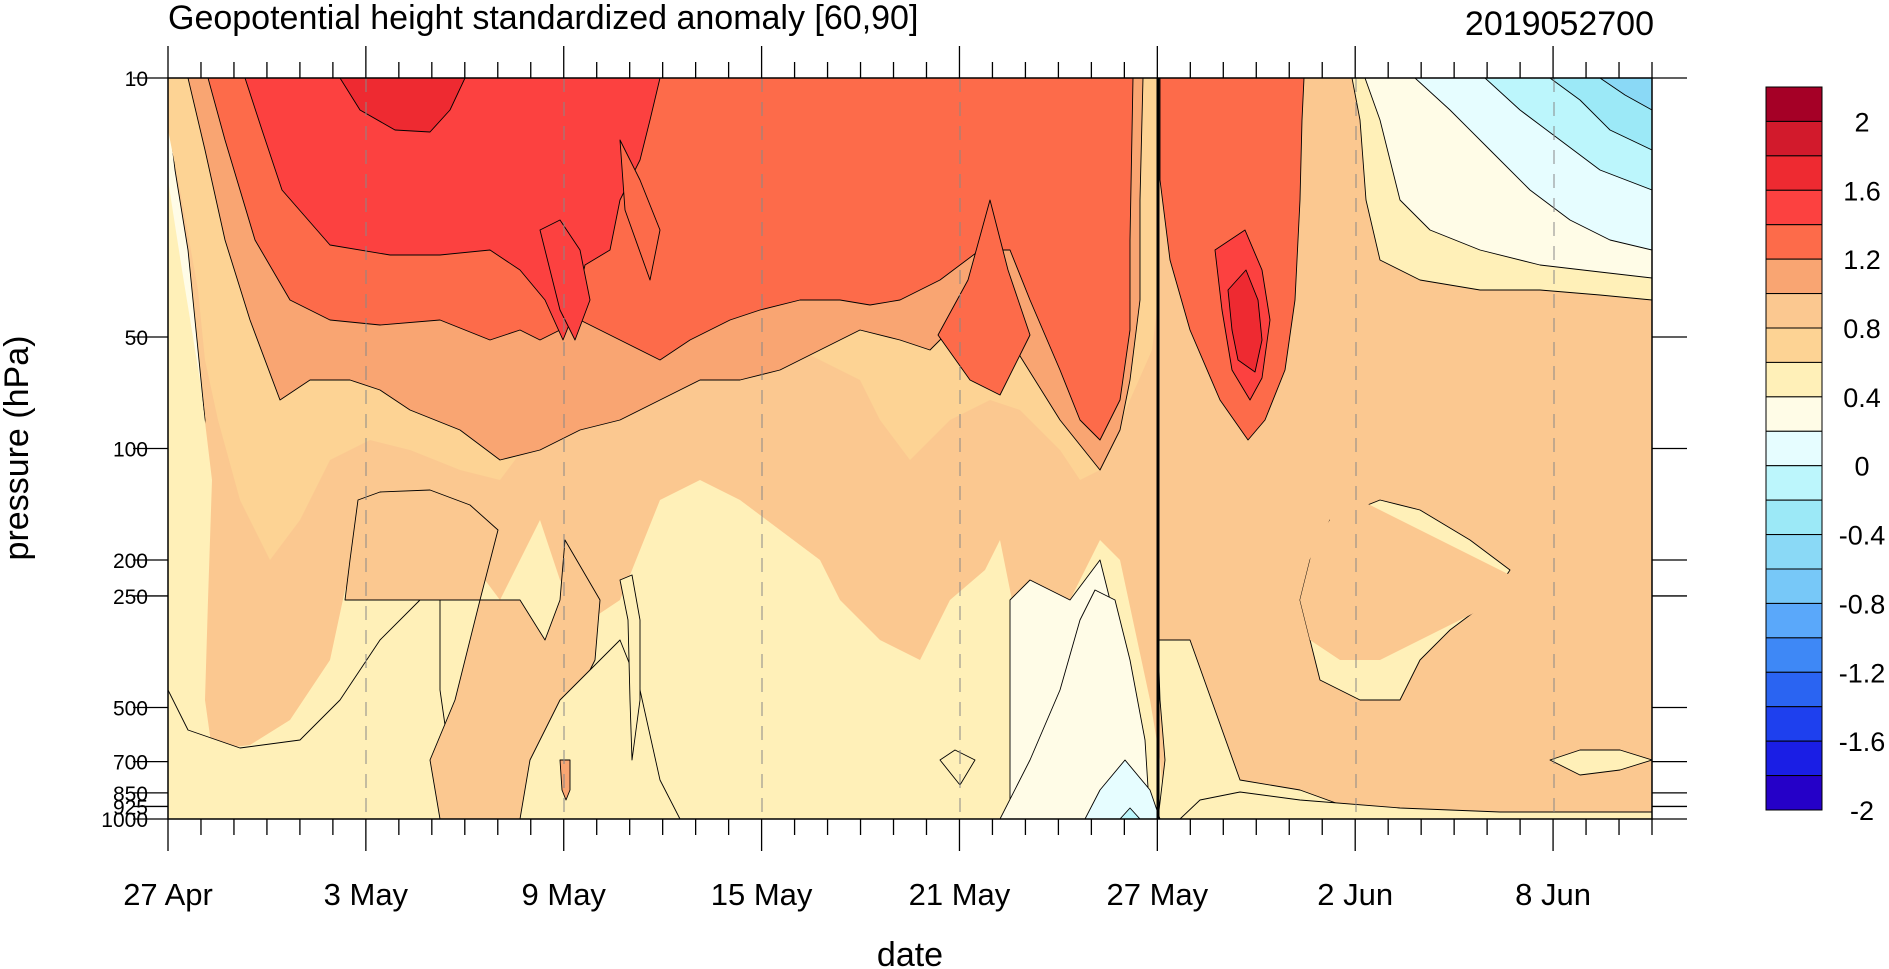  Describe the element at coordinates (565, 280) in the screenshot. I see `contour-red-left-lobe` at that location.